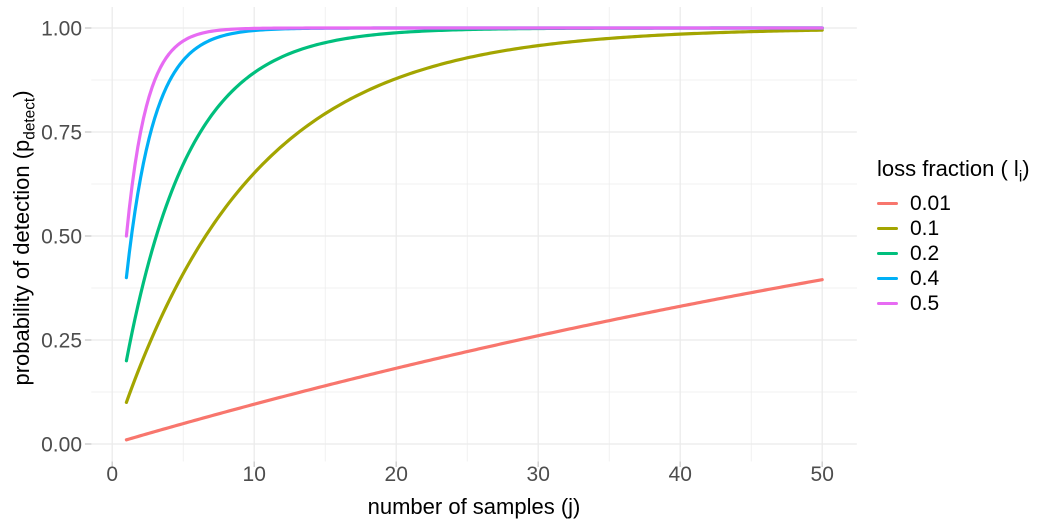  I want to click on x-tick-label: 40, so click(680, 474).